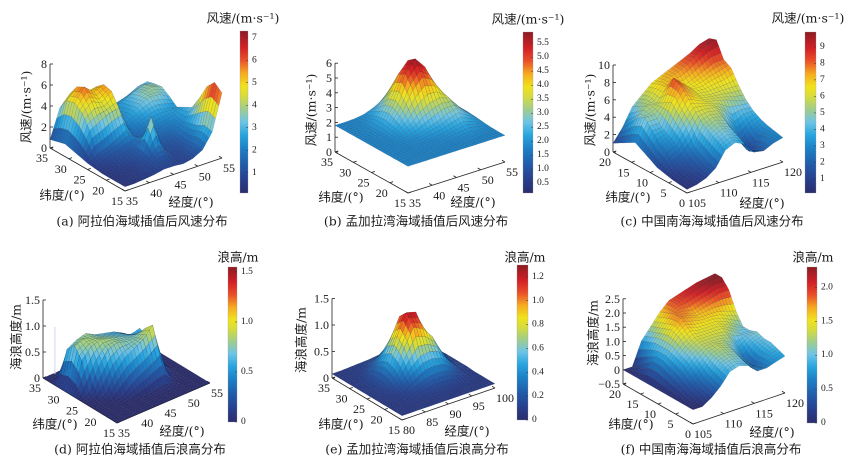 The height and width of the screenshot is (461, 854). Describe the element at coordinates (698, 114) in the screenshot. I see `surface` at that location.